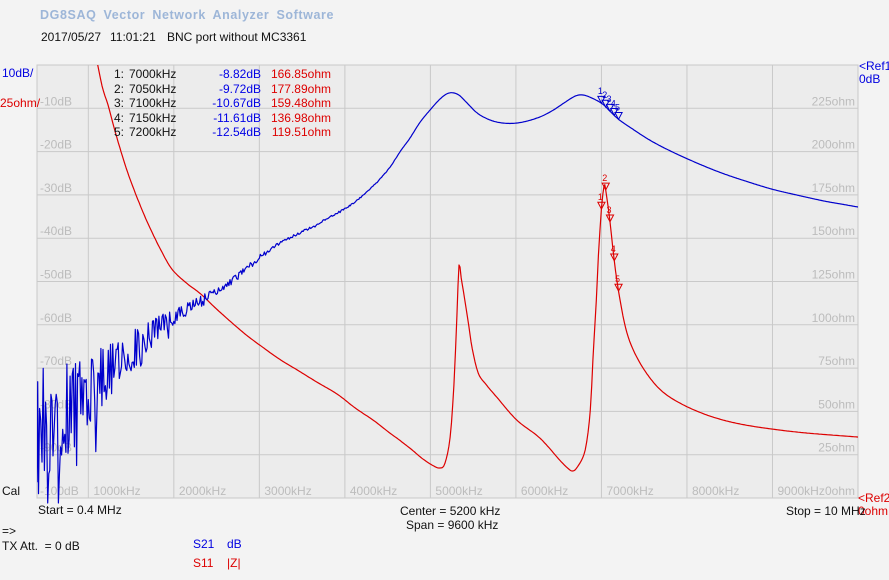 The width and height of the screenshot is (889, 580). Describe the element at coordinates (800, 491) in the screenshot. I see `grid-label: 9000kHz` at that location.